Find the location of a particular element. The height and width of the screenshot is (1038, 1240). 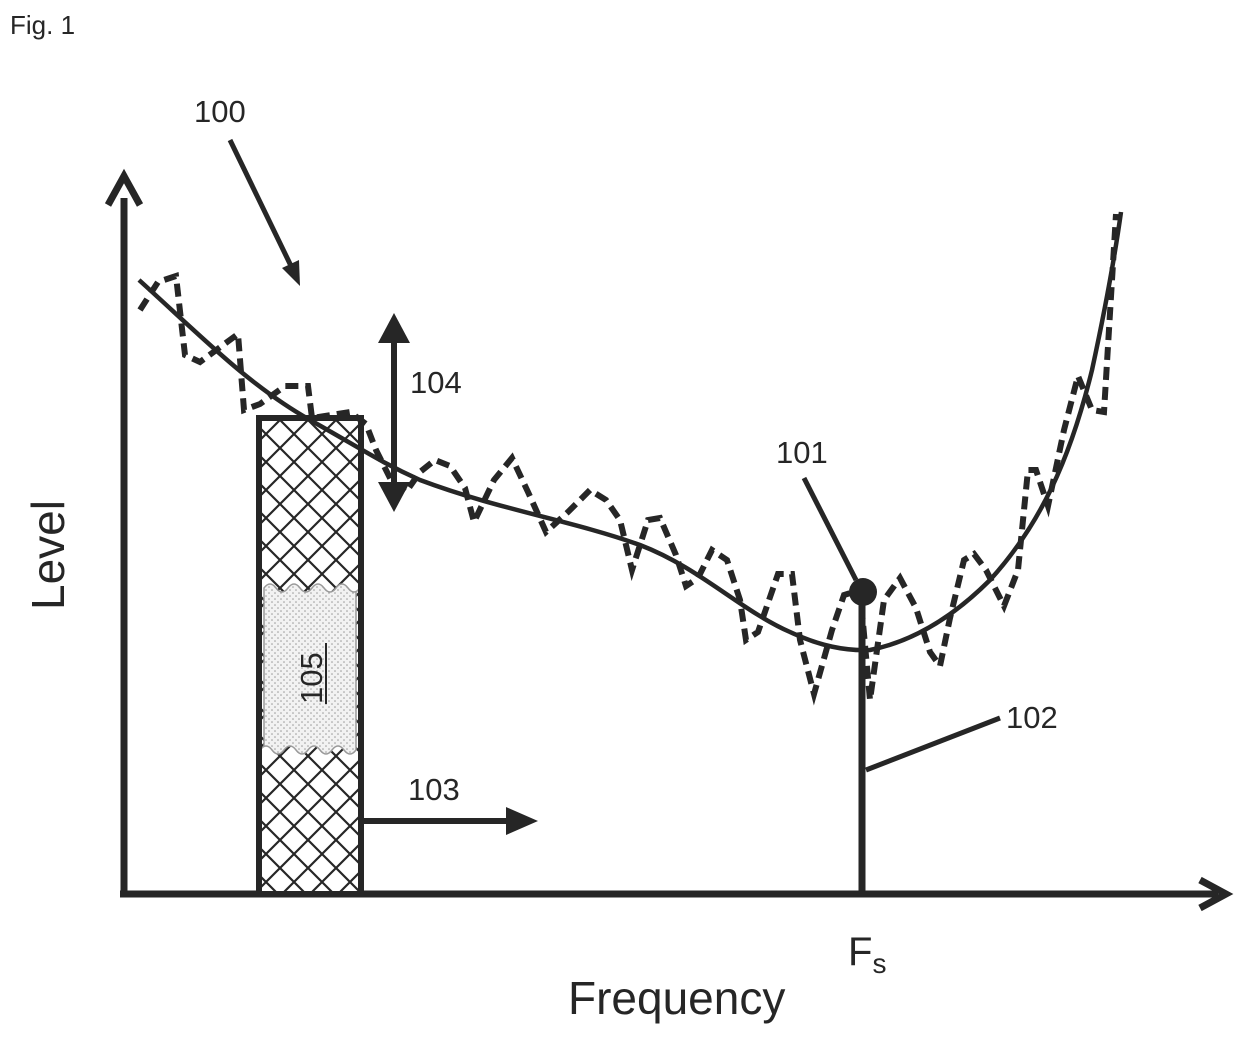

ref-100-pointer is located at coordinates (265, 213).